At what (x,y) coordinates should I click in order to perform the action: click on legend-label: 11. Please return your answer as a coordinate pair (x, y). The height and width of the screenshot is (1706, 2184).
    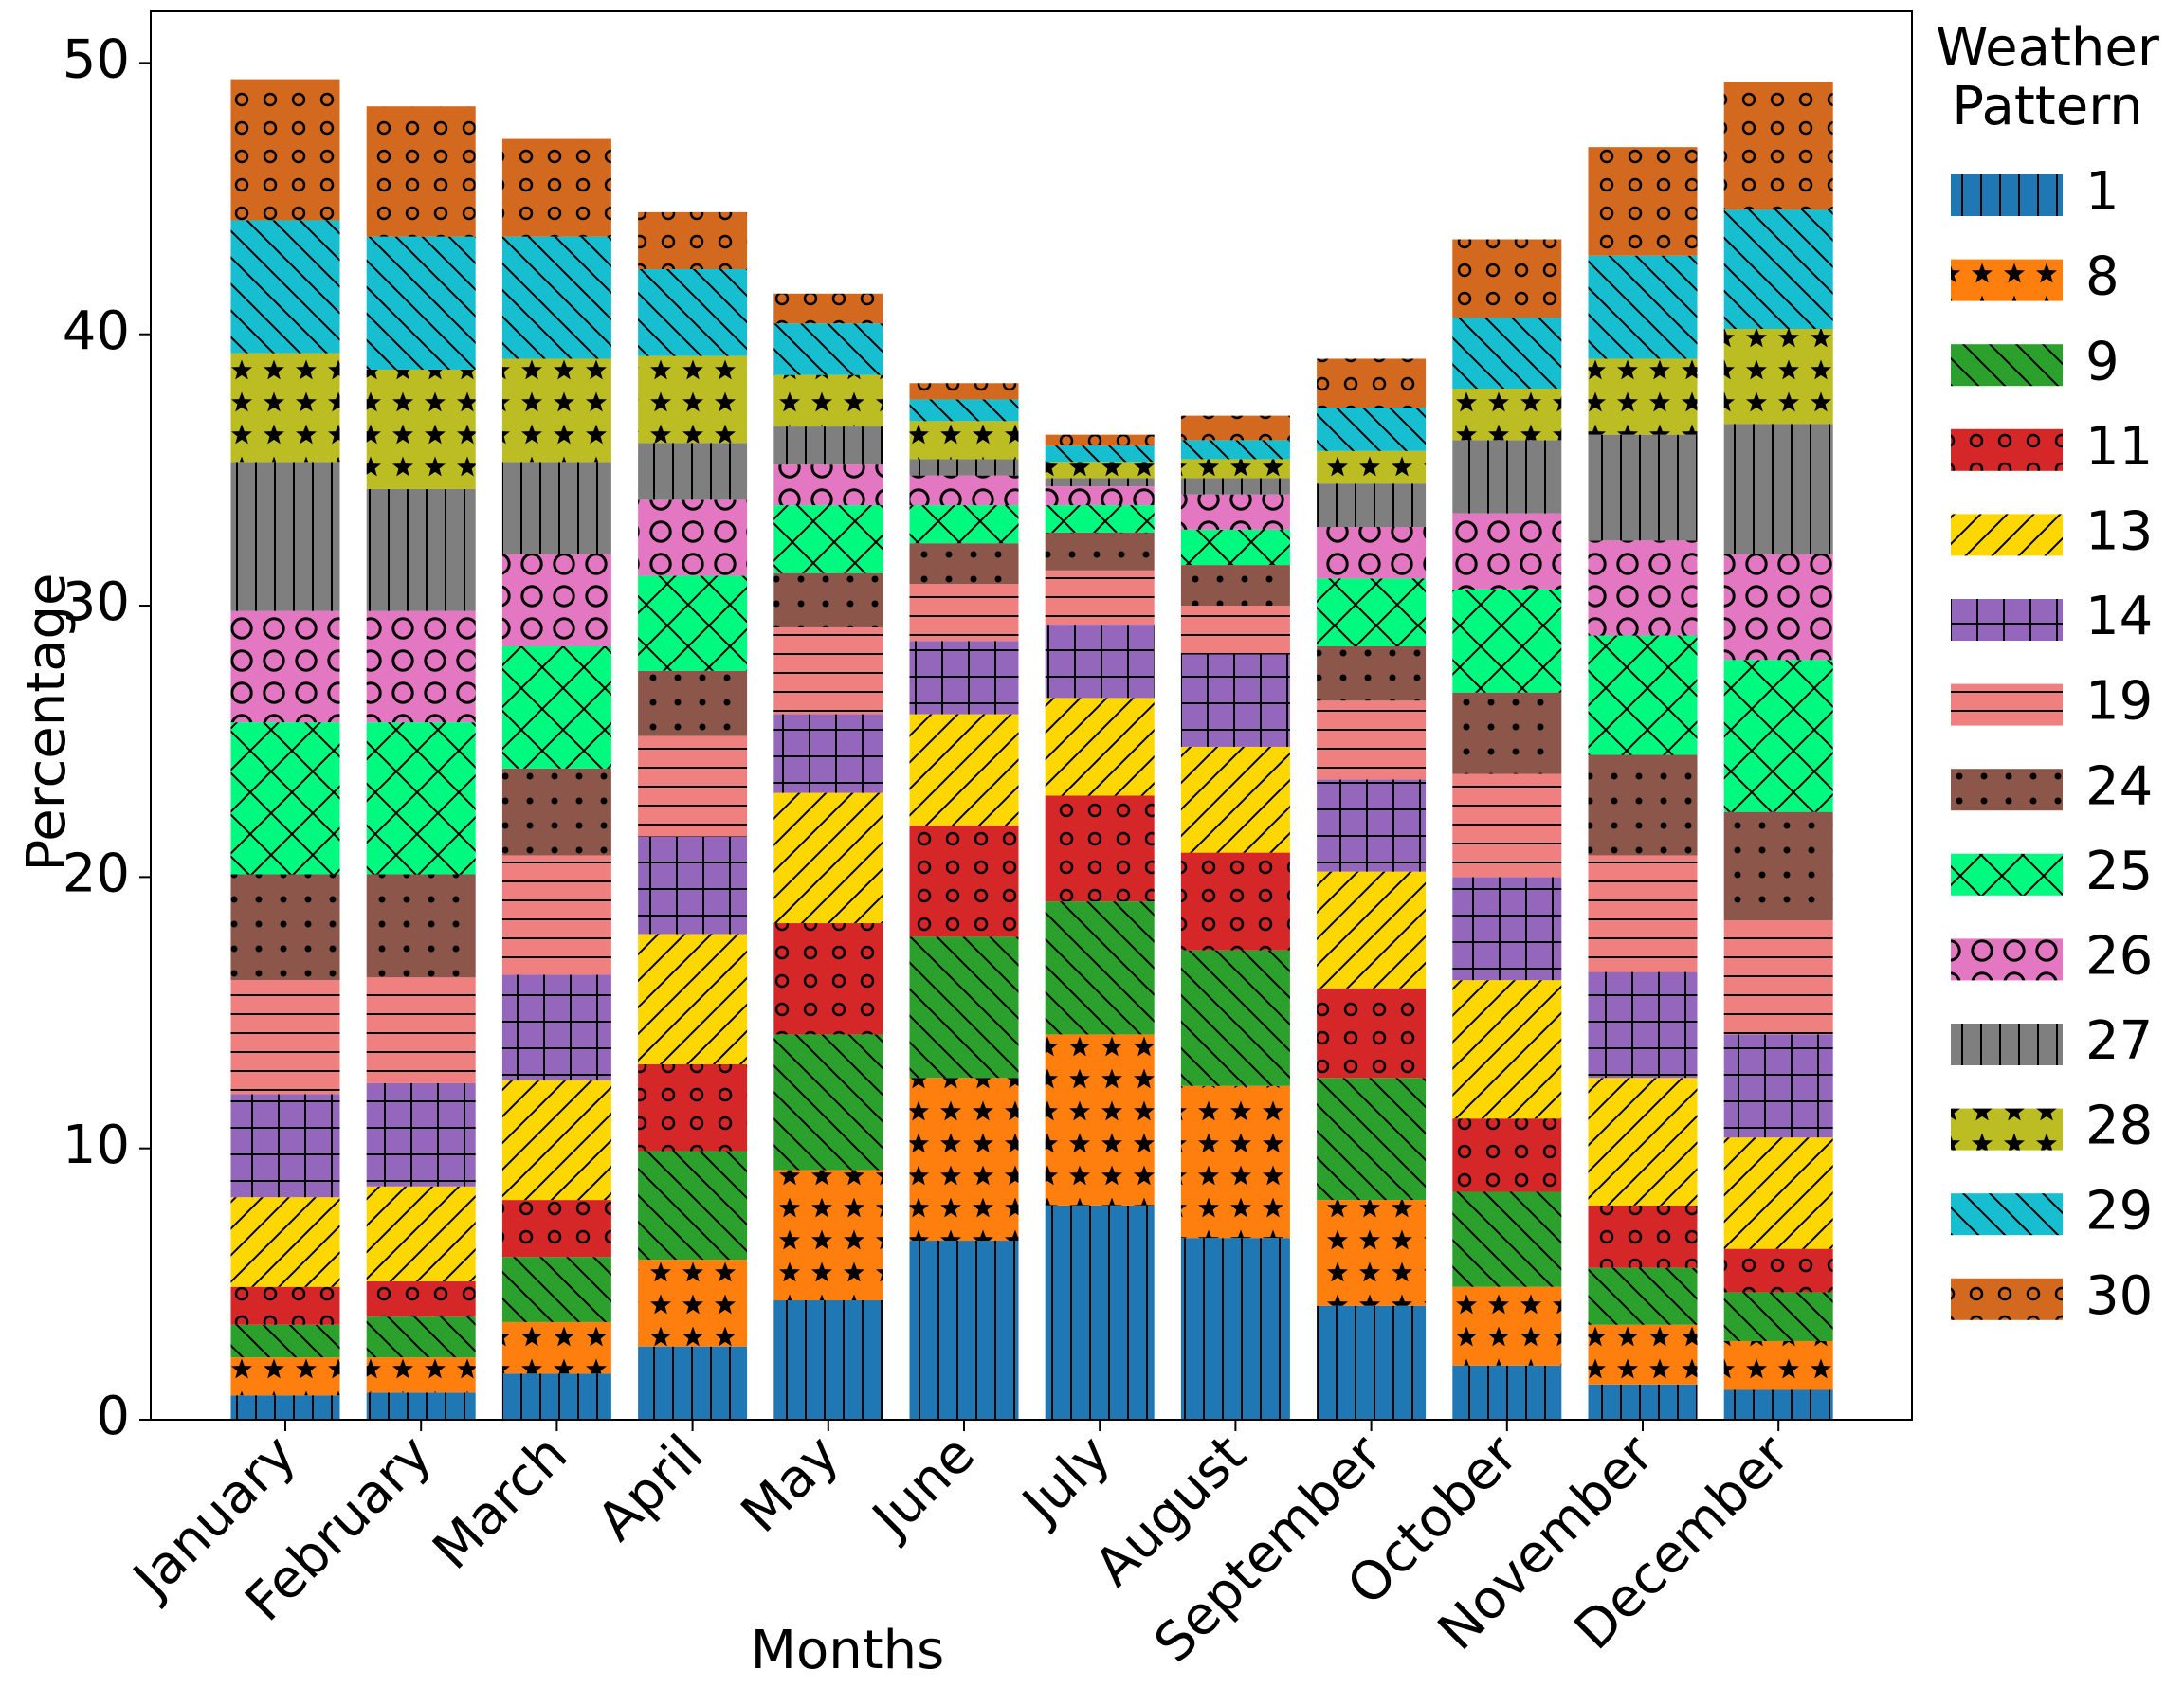
    Looking at the image, I should click on (2119, 447).